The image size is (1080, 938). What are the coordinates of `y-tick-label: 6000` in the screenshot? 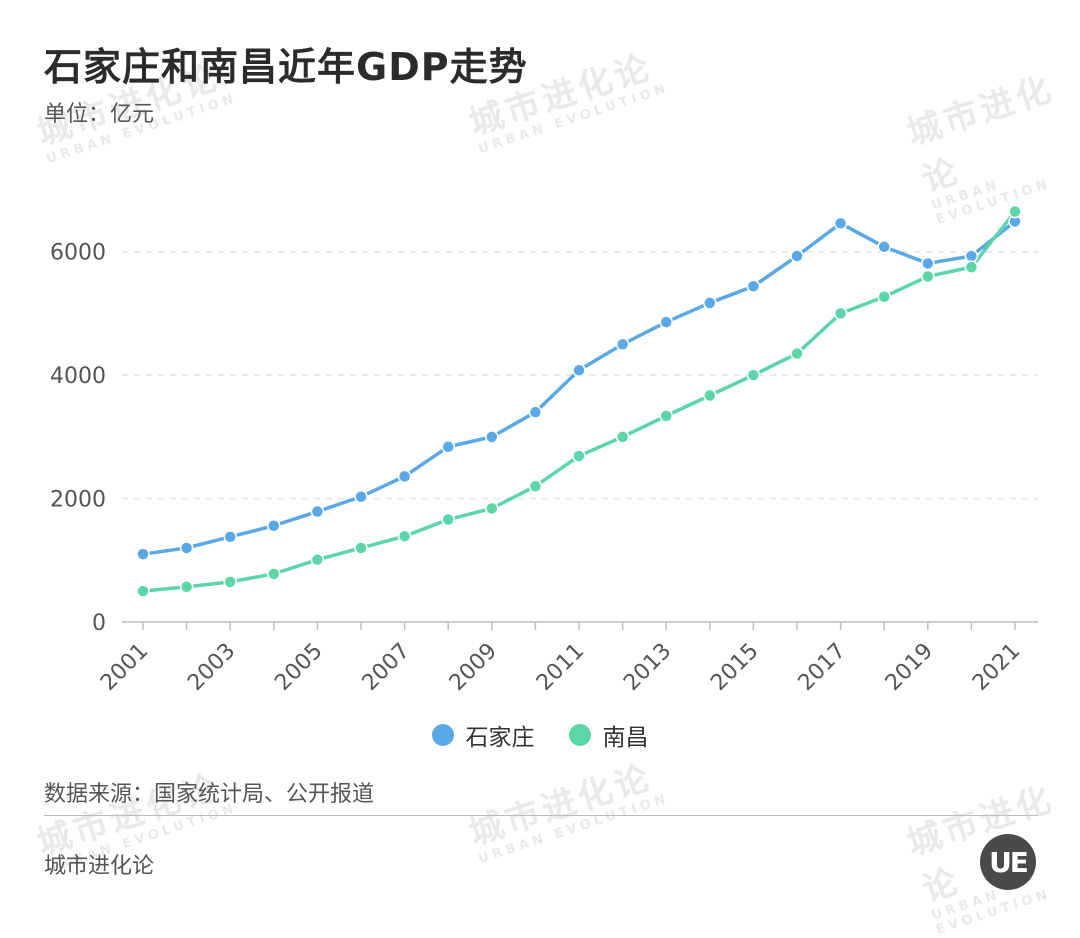 It's located at (78, 253).